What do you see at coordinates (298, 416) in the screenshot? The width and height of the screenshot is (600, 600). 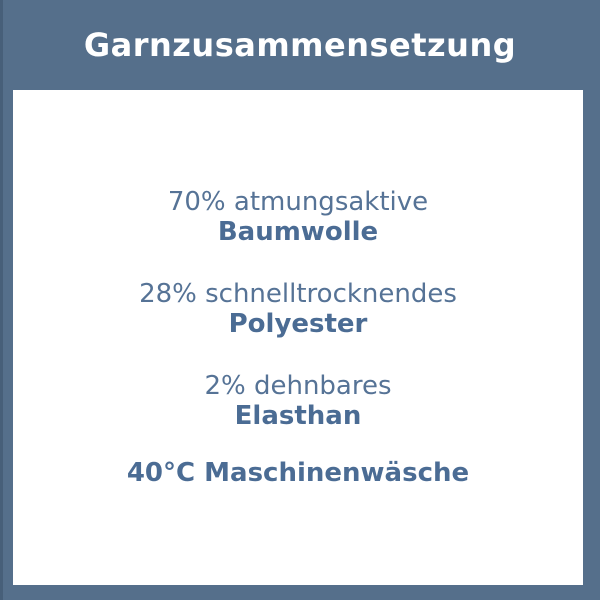 I see `material-name: Elasthan` at bounding box center [298, 416].